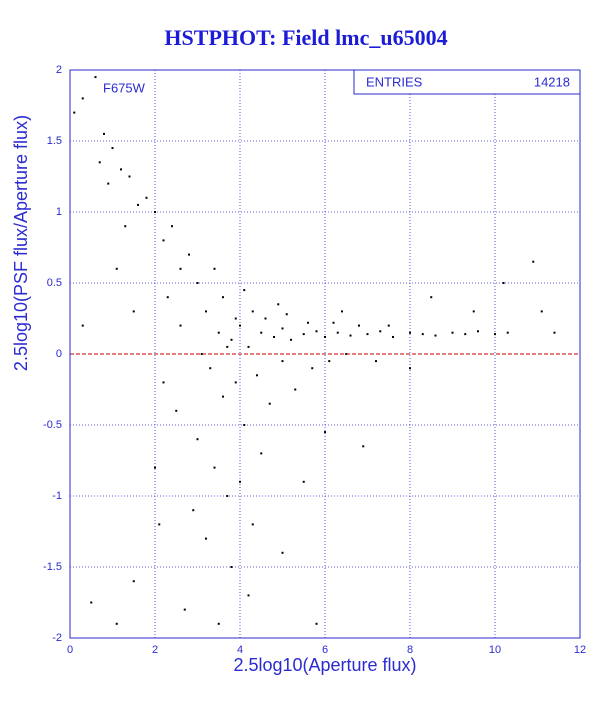  I want to click on stats-box, so click(467, 82).